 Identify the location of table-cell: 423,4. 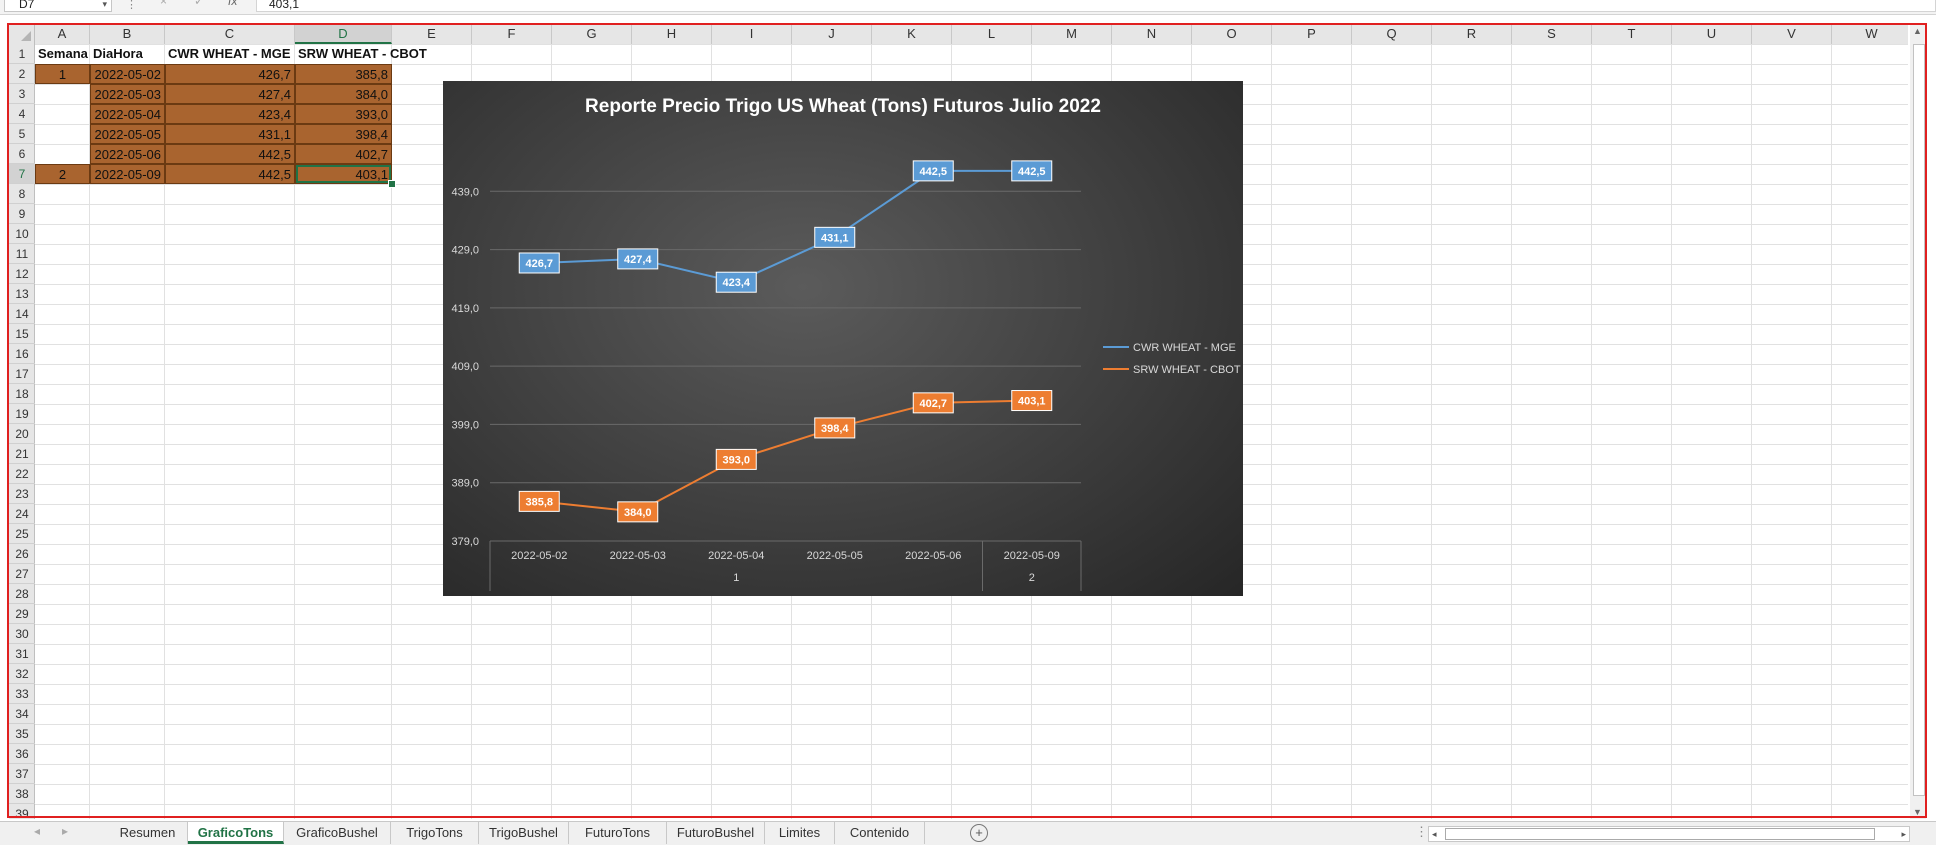
(230, 114).